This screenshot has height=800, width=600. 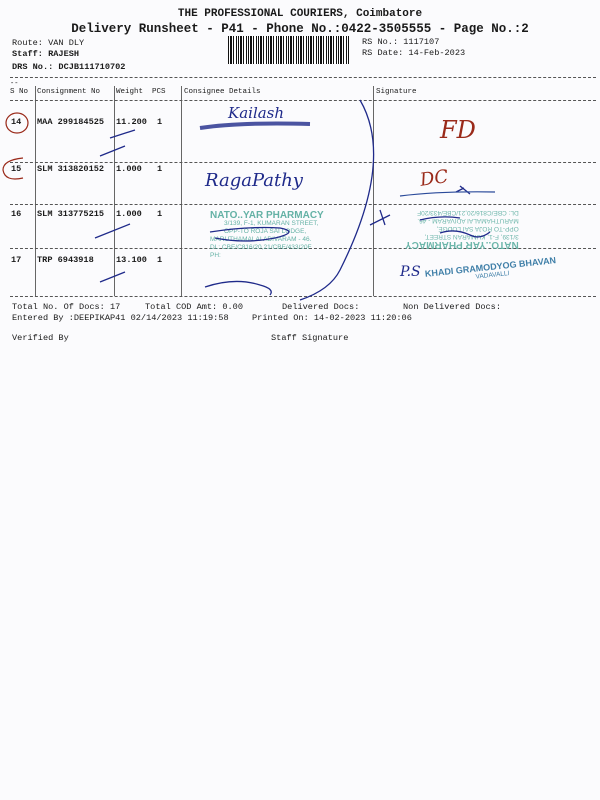 What do you see at coordinates (490, 270) in the screenshot?
I see `khadi-stamp: KHADI GRAMODYOG BHAVAN VADAVALLI` at bounding box center [490, 270].